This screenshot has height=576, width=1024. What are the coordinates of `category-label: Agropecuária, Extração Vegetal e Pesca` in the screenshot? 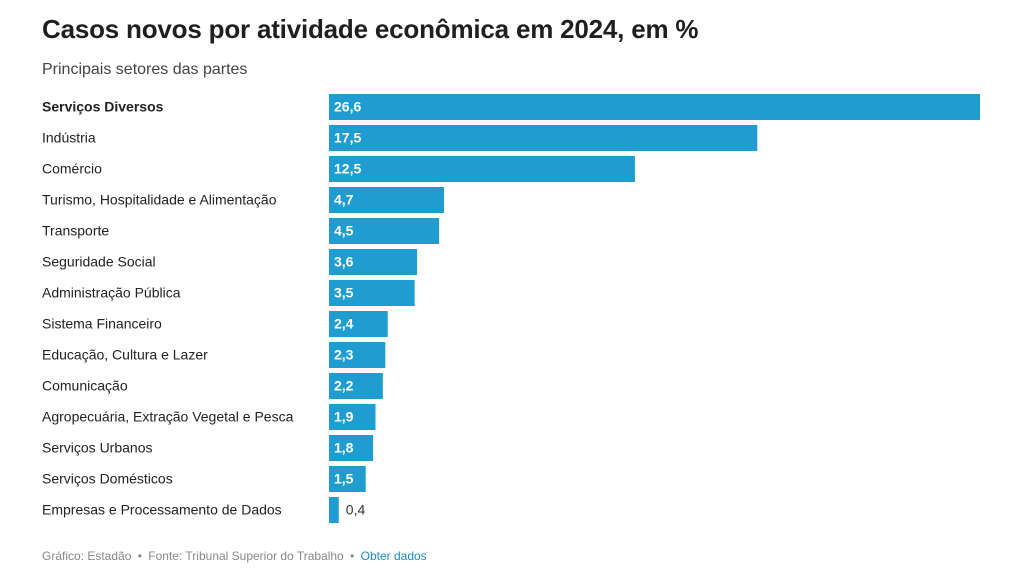 It's located at (168, 417).